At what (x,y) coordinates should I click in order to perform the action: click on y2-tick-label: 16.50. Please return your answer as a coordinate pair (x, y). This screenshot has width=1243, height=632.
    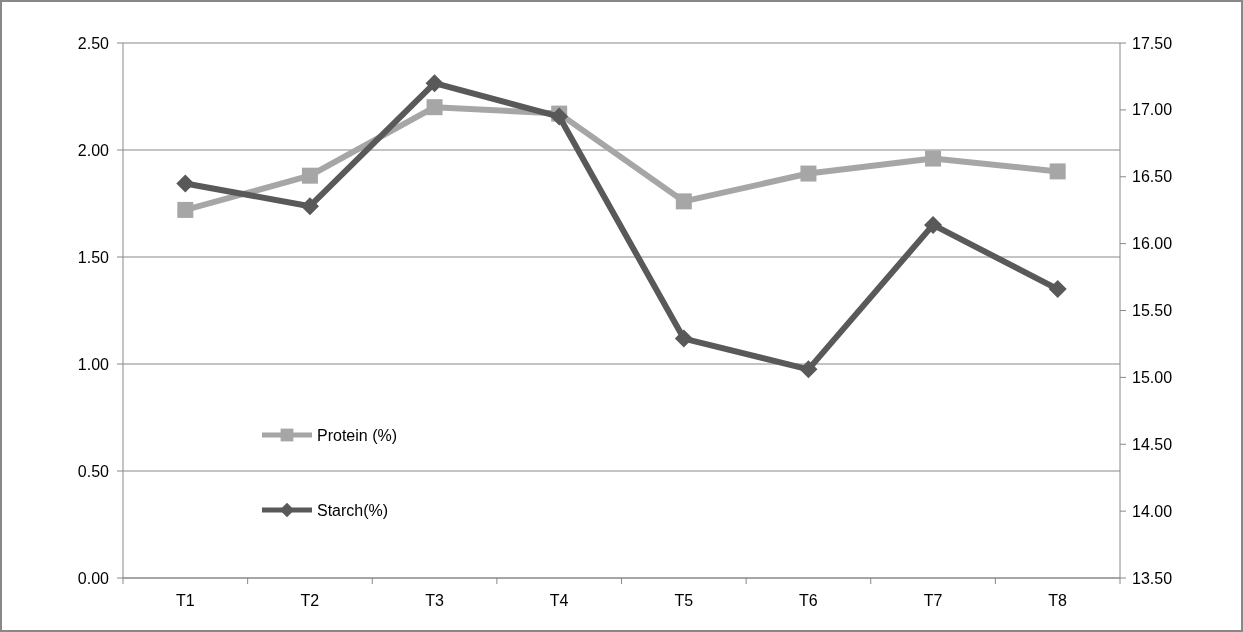
    Looking at the image, I should click on (1152, 177).